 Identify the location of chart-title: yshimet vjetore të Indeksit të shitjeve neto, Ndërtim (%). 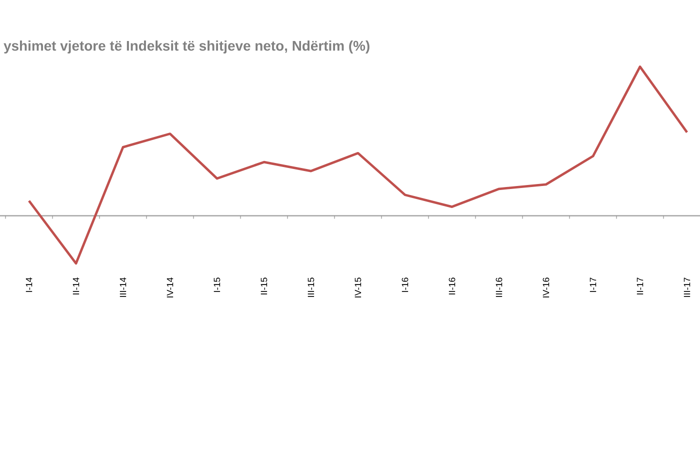
(187, 47).